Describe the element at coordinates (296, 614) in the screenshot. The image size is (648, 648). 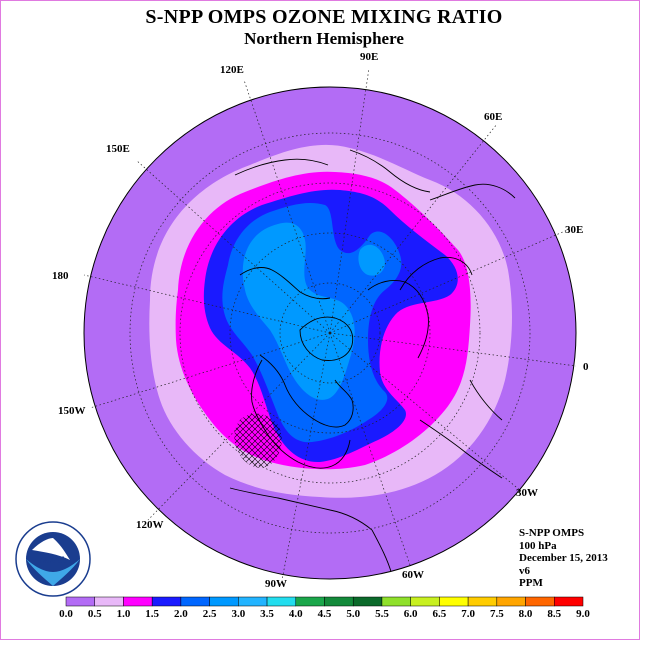
I see `colorbar-tick-label: 4.0` at that location.